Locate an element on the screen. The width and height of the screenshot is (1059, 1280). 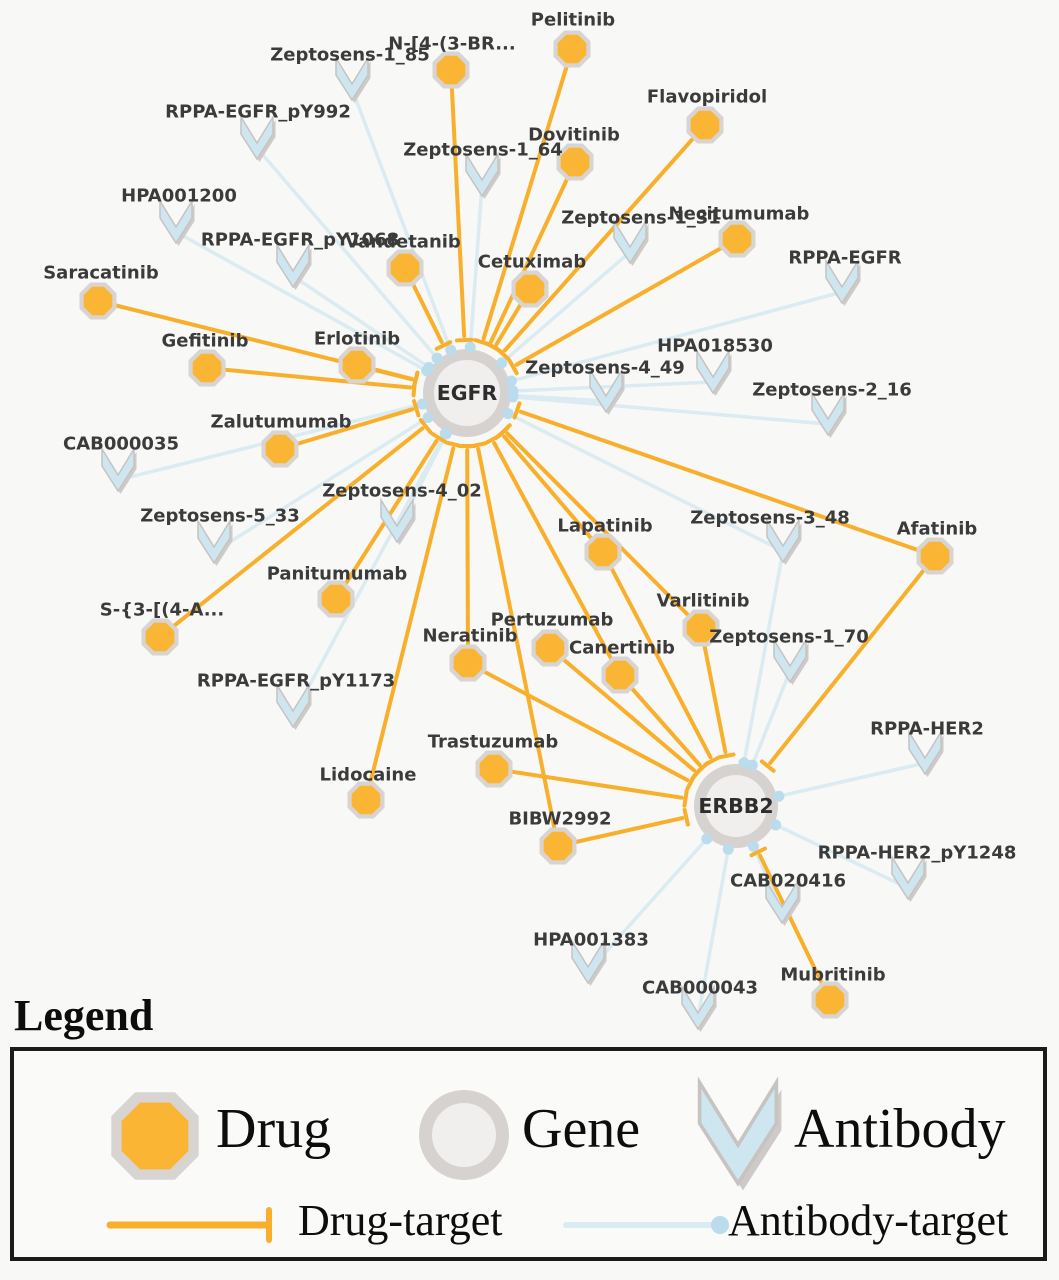
node-label: RPPA-EGFR_pY1068 is located at coordinates (300, 240).